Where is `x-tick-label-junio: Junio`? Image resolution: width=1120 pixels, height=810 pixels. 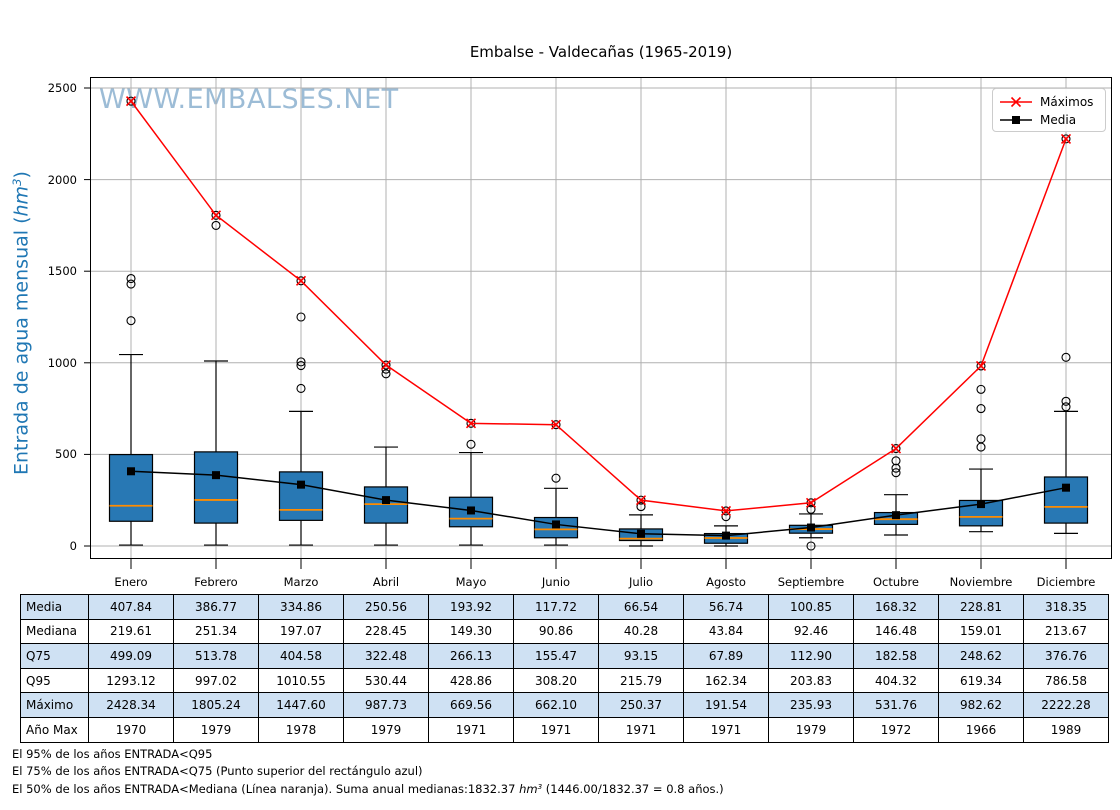 x-tick-label-junio: Junio is located at coordinates (556, 582).